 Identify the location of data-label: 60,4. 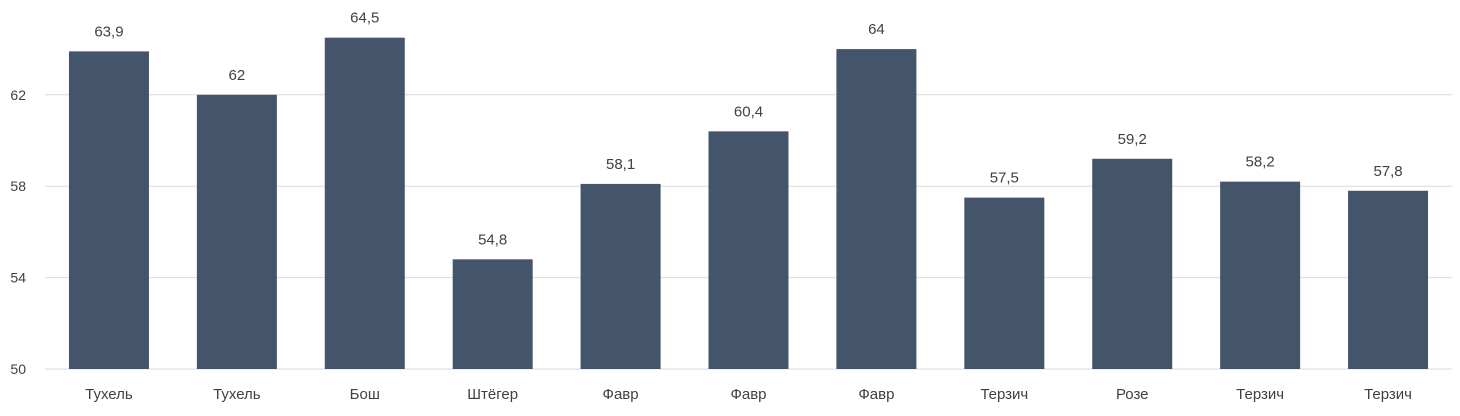
(748, 111).